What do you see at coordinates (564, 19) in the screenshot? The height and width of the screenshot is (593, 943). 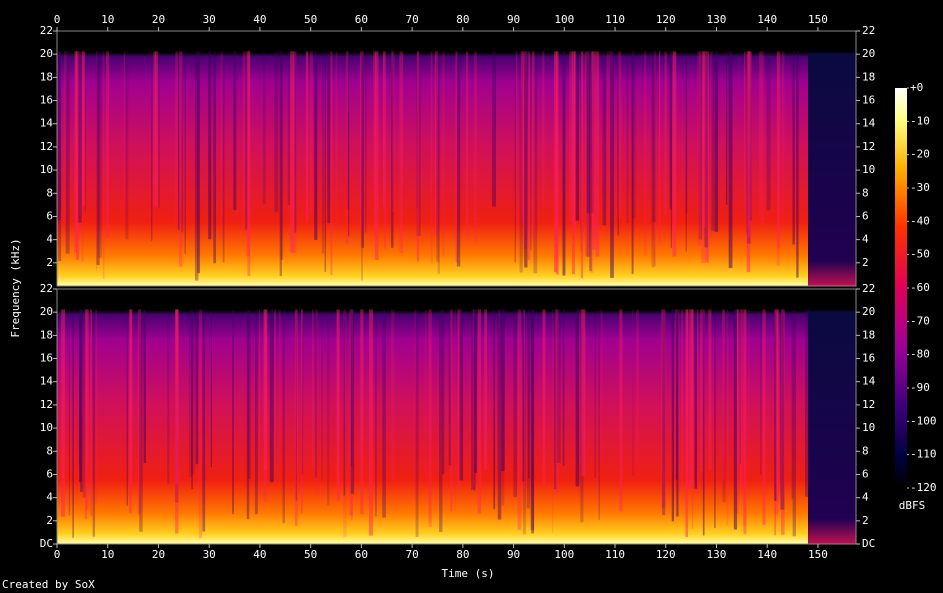 I see `x-tick-label: 100` at bounding box center [564, 19].